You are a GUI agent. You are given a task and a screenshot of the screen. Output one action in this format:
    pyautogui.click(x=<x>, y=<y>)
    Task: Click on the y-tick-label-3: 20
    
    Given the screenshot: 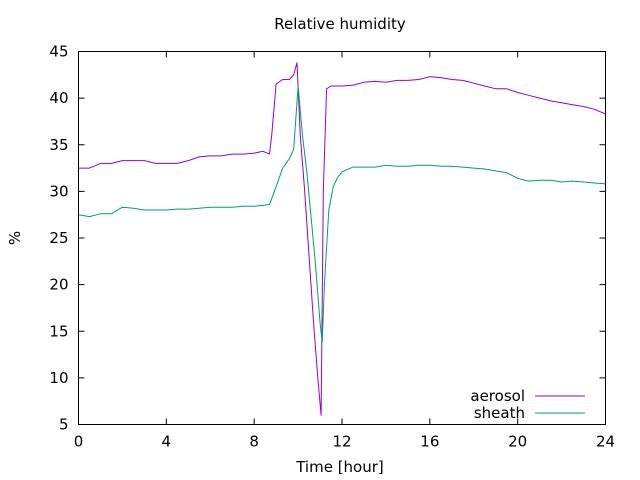 What is the action you would take?
    pyautogui.click(x=58, y=285)
    